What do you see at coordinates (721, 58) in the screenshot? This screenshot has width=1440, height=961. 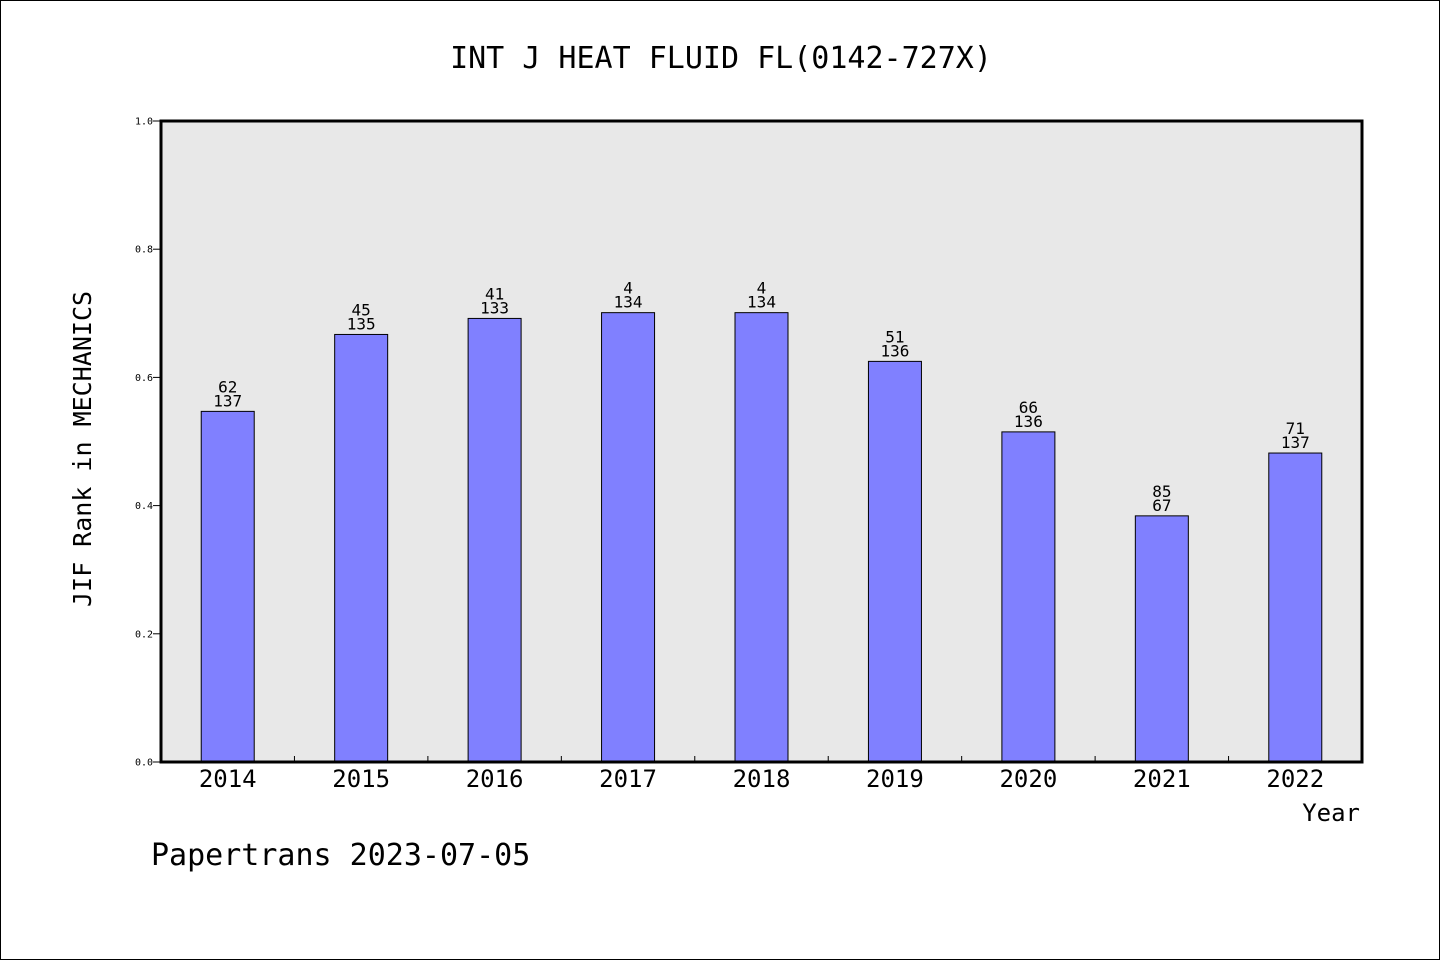 I see `chart-title: INT J HEAT FLUID FL(0142-727X)` at bounding box center [721, 58].